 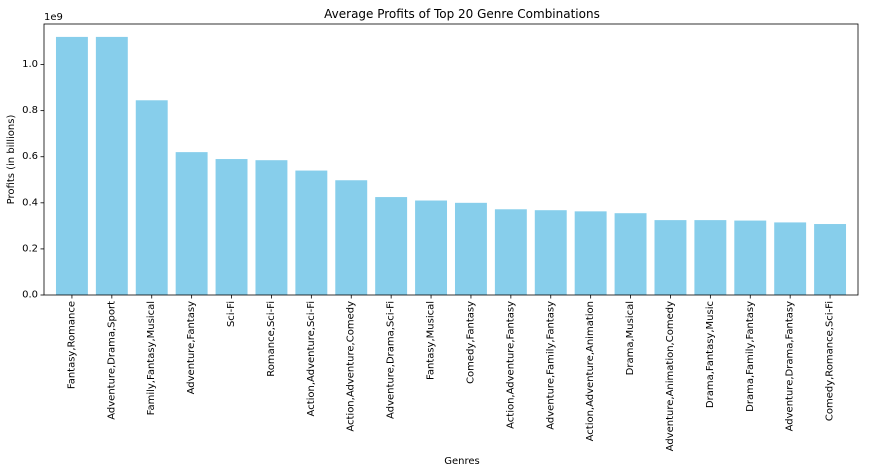 What do you see at coordinates (231, 314) in the screenshot?
I see `x-tick-label: Sci-Fi` at bounding box center [231, 314].